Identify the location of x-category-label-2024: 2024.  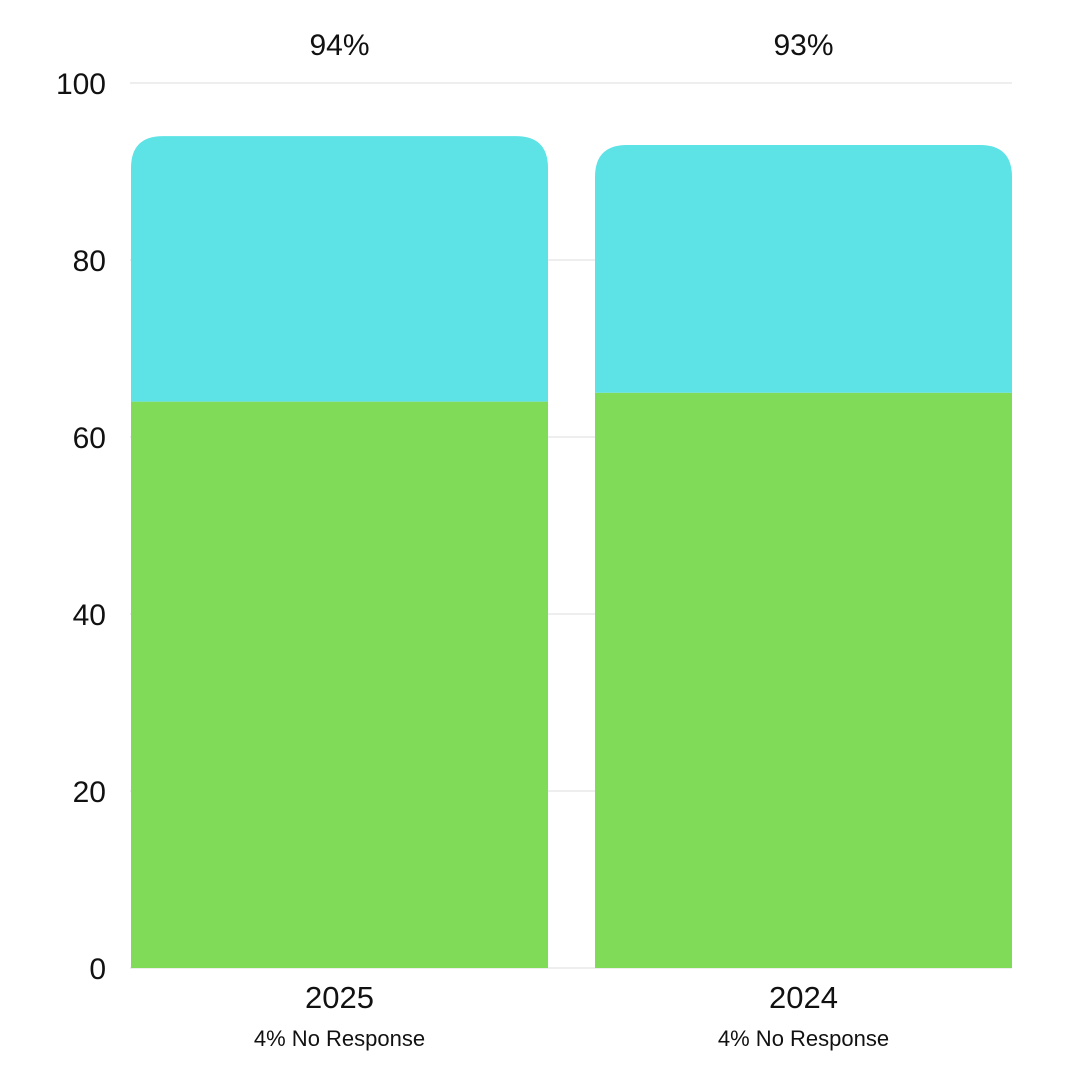
(803, 997).